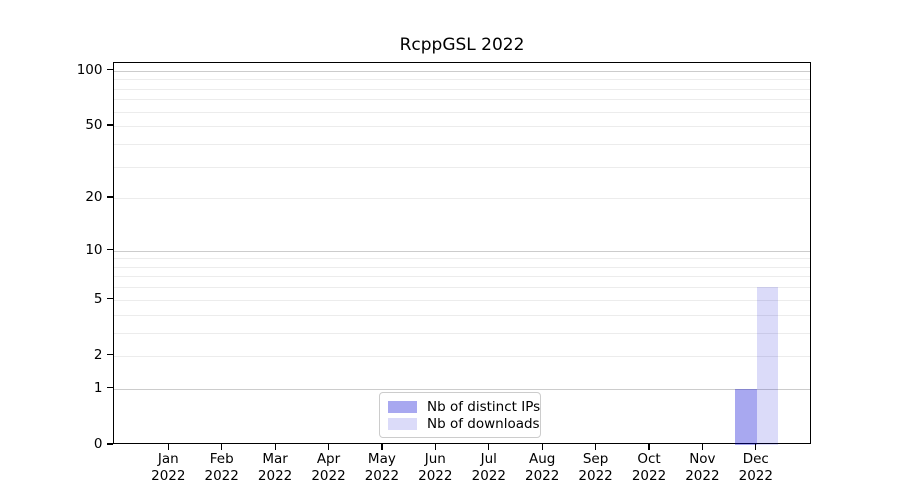 This screenshot has height=500, width=900. What do you see at coordinates (168, 467) in the screenshot?
I see `x-tick-label-jan: Jan 2022` at bounding box center [168, 467].